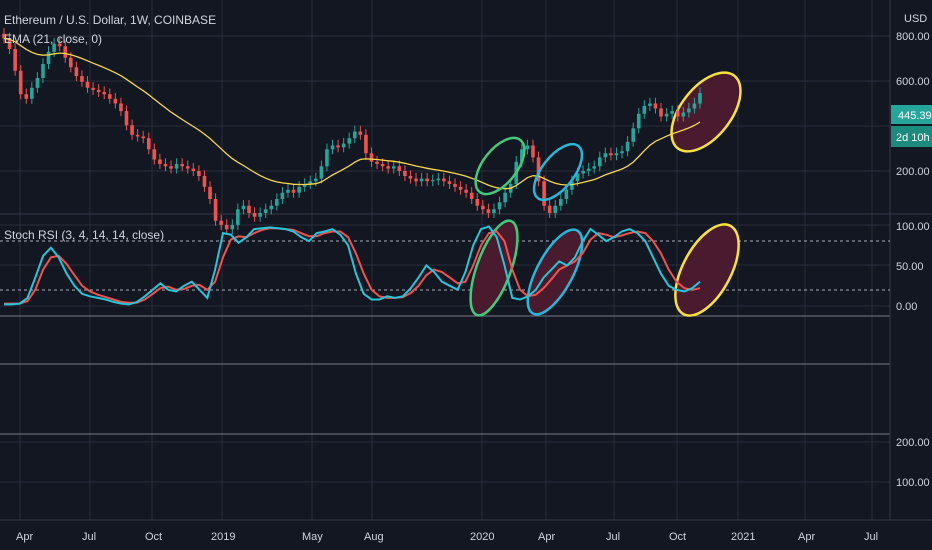  What do you see at coordinates (913, 483) in the screenshot?
I see `lower-tick-label: 100.00` at bounding box center [913, 483].